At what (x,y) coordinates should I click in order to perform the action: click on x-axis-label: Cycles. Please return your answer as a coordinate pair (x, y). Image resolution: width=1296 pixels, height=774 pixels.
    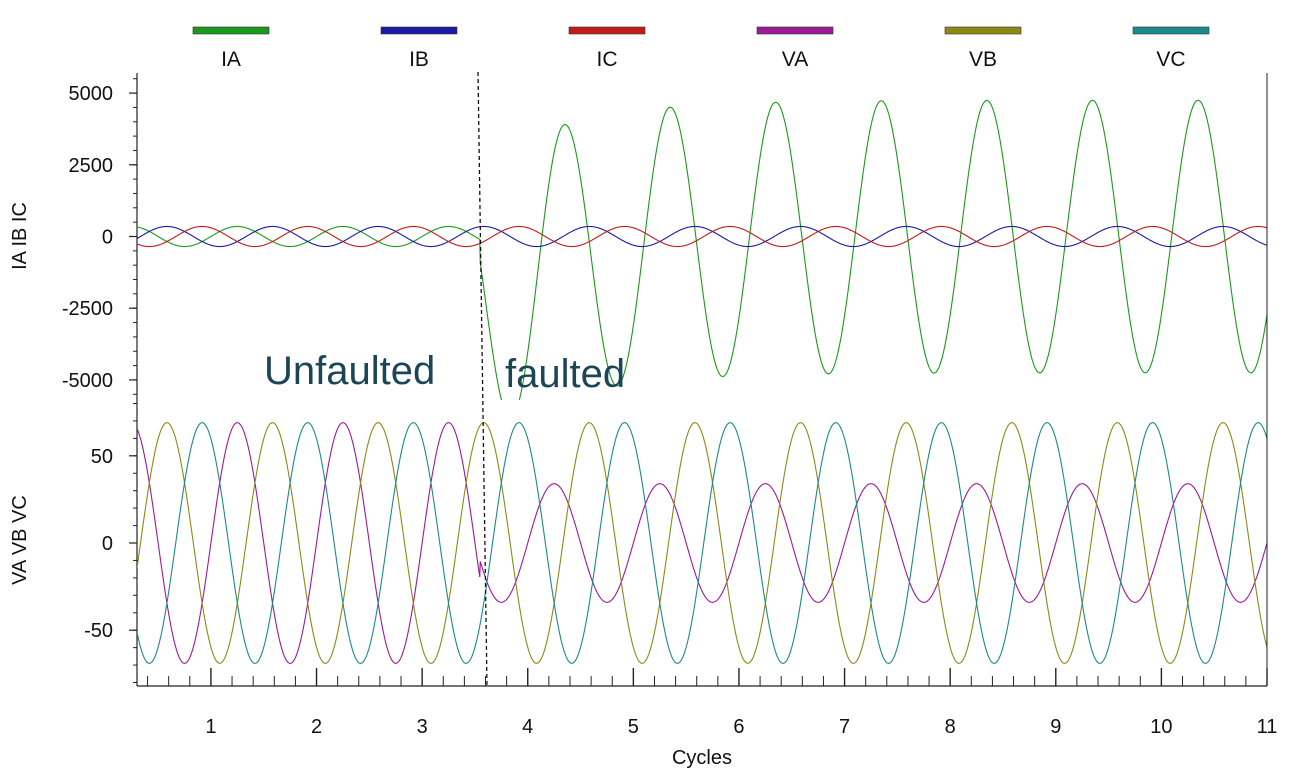
    Looking at the image, I should click on (702, 758).